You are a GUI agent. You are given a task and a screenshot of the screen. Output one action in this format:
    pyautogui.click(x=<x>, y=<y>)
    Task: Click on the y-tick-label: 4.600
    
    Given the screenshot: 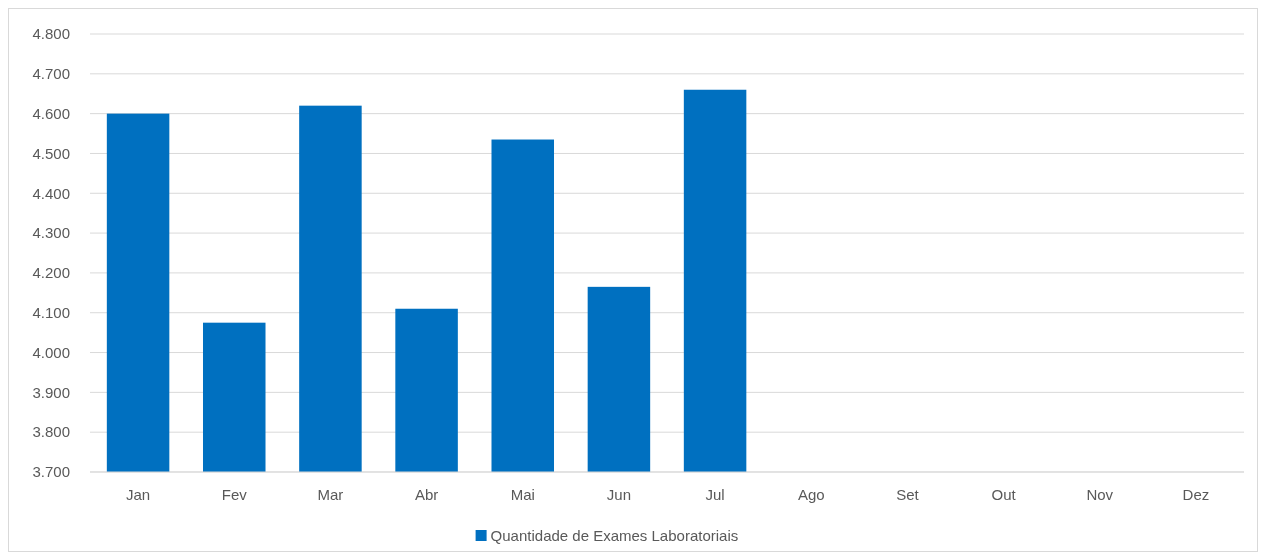 What is the action you would take?
    pyautogui.click(x=51, y=113)
    